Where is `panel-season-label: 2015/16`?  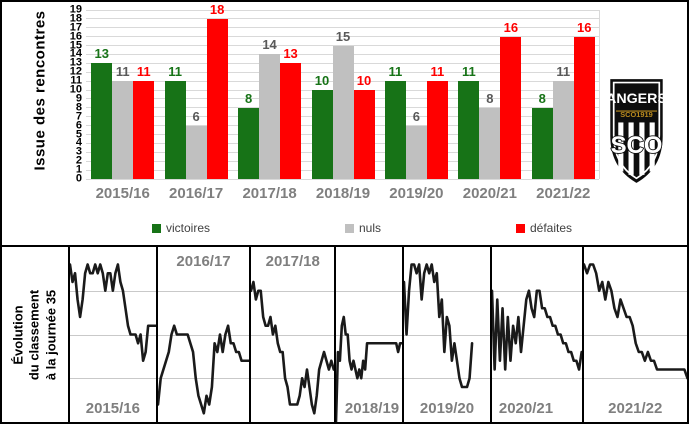
panel-season-label: 2015/16 is located at coordinates (112, 408).